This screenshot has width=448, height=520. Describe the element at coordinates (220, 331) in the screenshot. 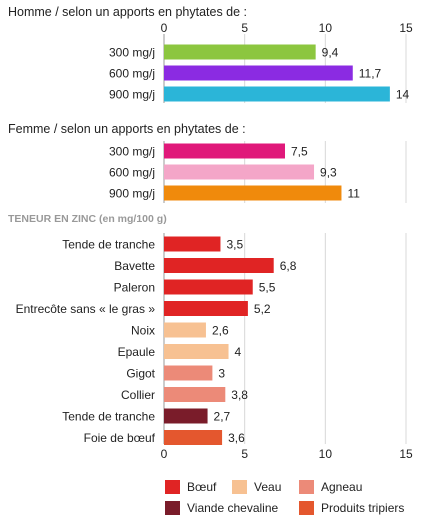

I see `value-label: 2,6` at that location.